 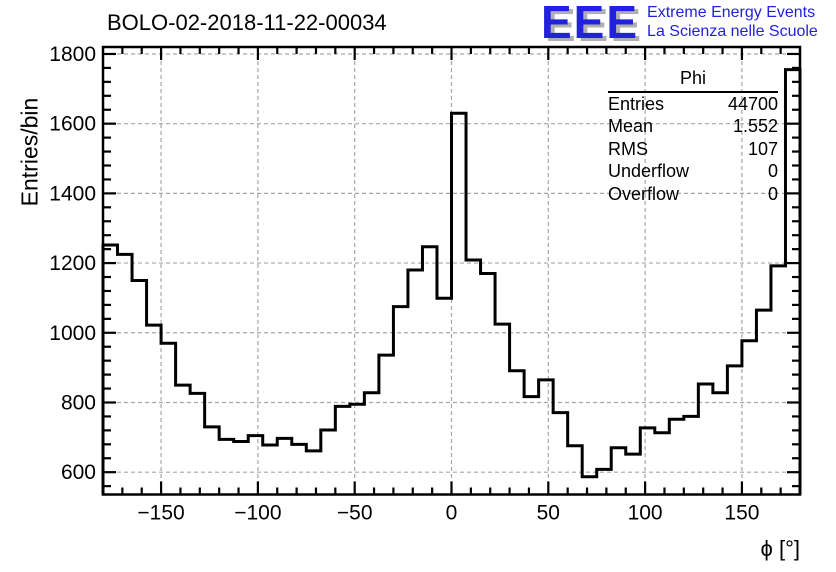 What do you see at coordinates (452, 513) in the screenshot?
I see `x-tick-label: 0` at bounding box center [452, 513].